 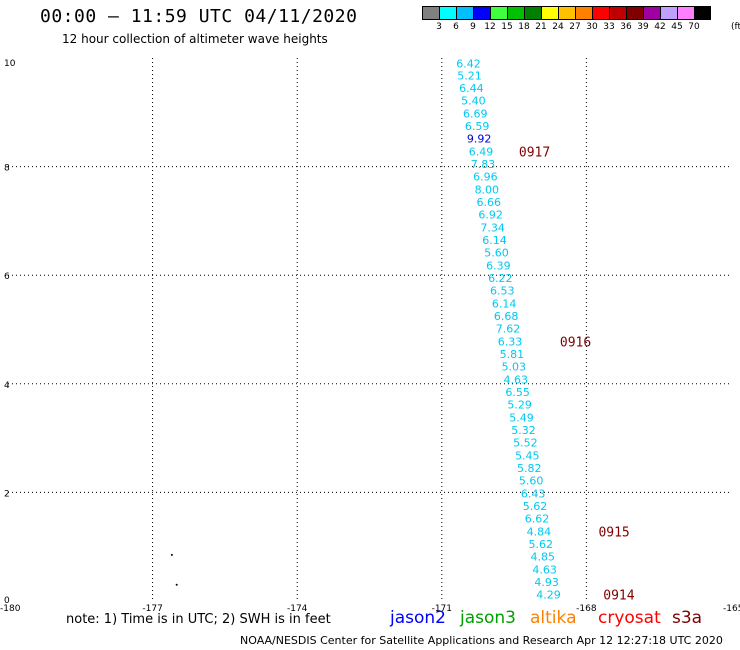 What do you see at coordinates (519, 404) in the screenshot?
I see `swh-value-label: 5.29` at bounding box center [519, 404].